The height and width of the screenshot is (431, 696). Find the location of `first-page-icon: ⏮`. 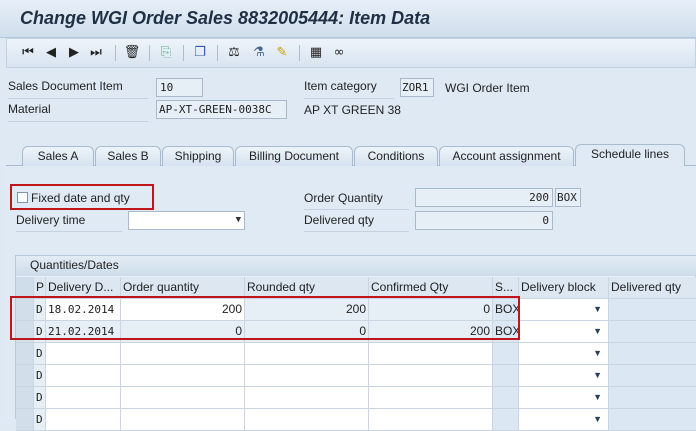

first-page-icon: ⏮ is located at coordinates (28, 52).